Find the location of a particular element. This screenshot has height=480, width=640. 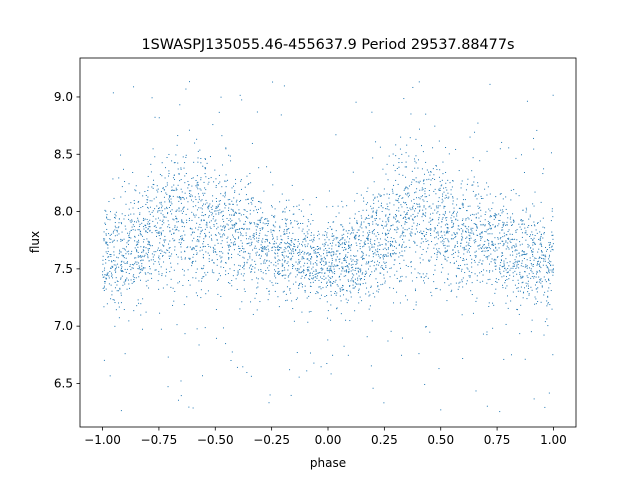

x-tick-label: −0.25 is located at coordinates (271, 440).